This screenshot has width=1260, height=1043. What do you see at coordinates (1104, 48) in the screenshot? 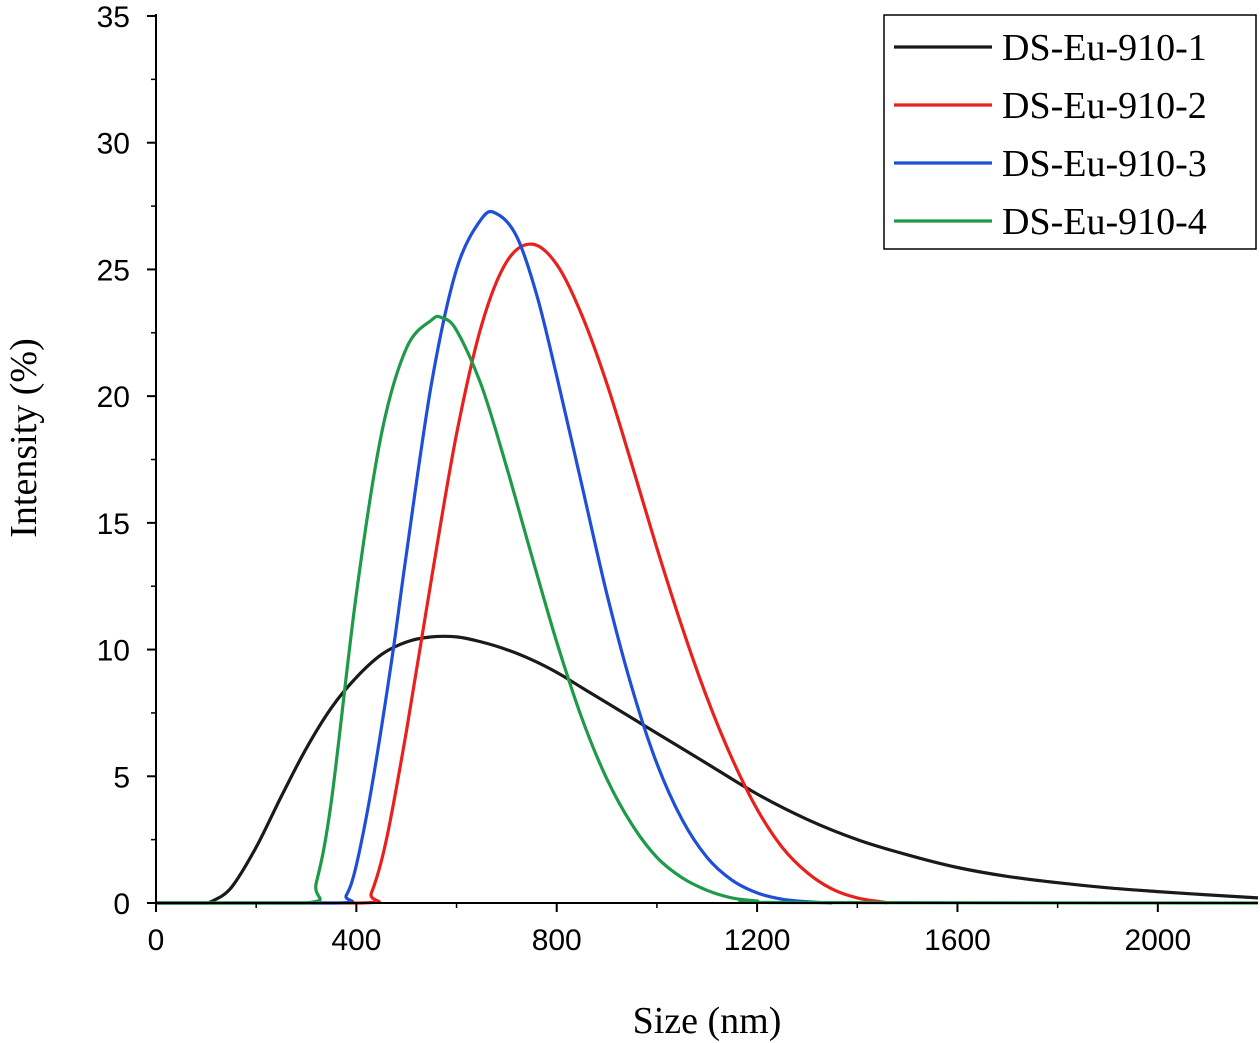
I see `legend-label-1: DS-Eu-910-1` at bounding box center [1104, 48].